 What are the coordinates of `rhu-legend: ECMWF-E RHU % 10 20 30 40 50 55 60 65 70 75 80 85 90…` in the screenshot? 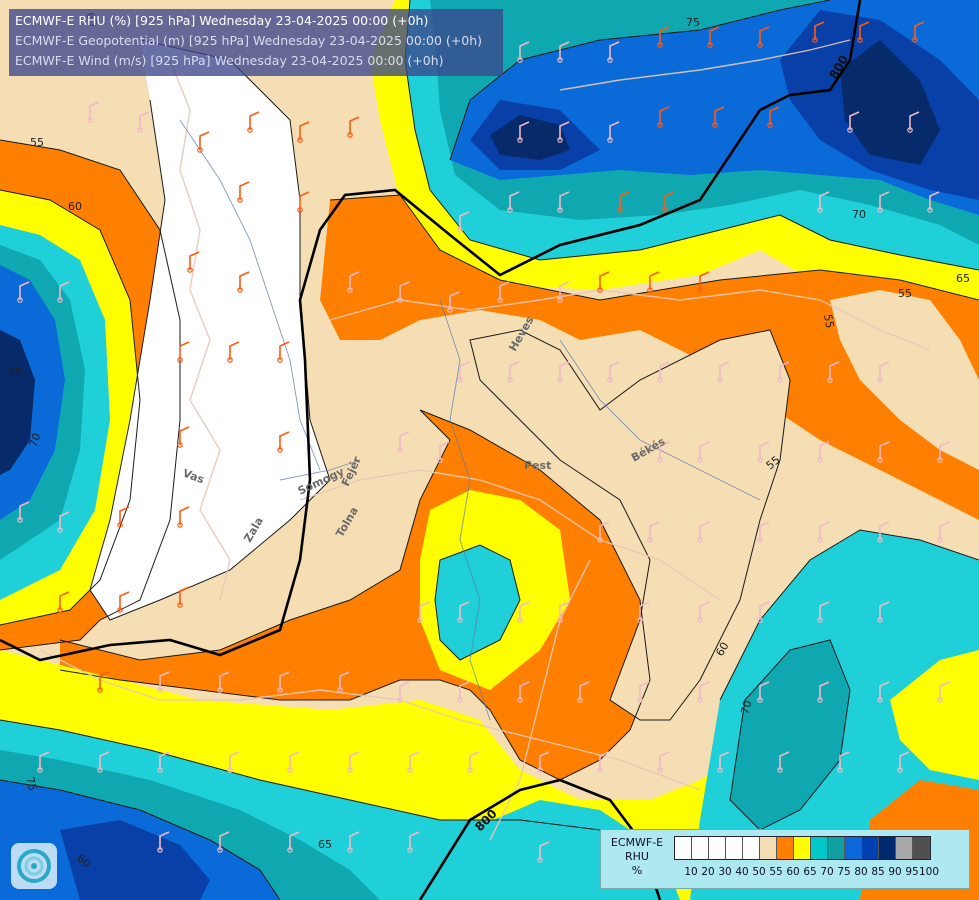 It's located at (785, 859).